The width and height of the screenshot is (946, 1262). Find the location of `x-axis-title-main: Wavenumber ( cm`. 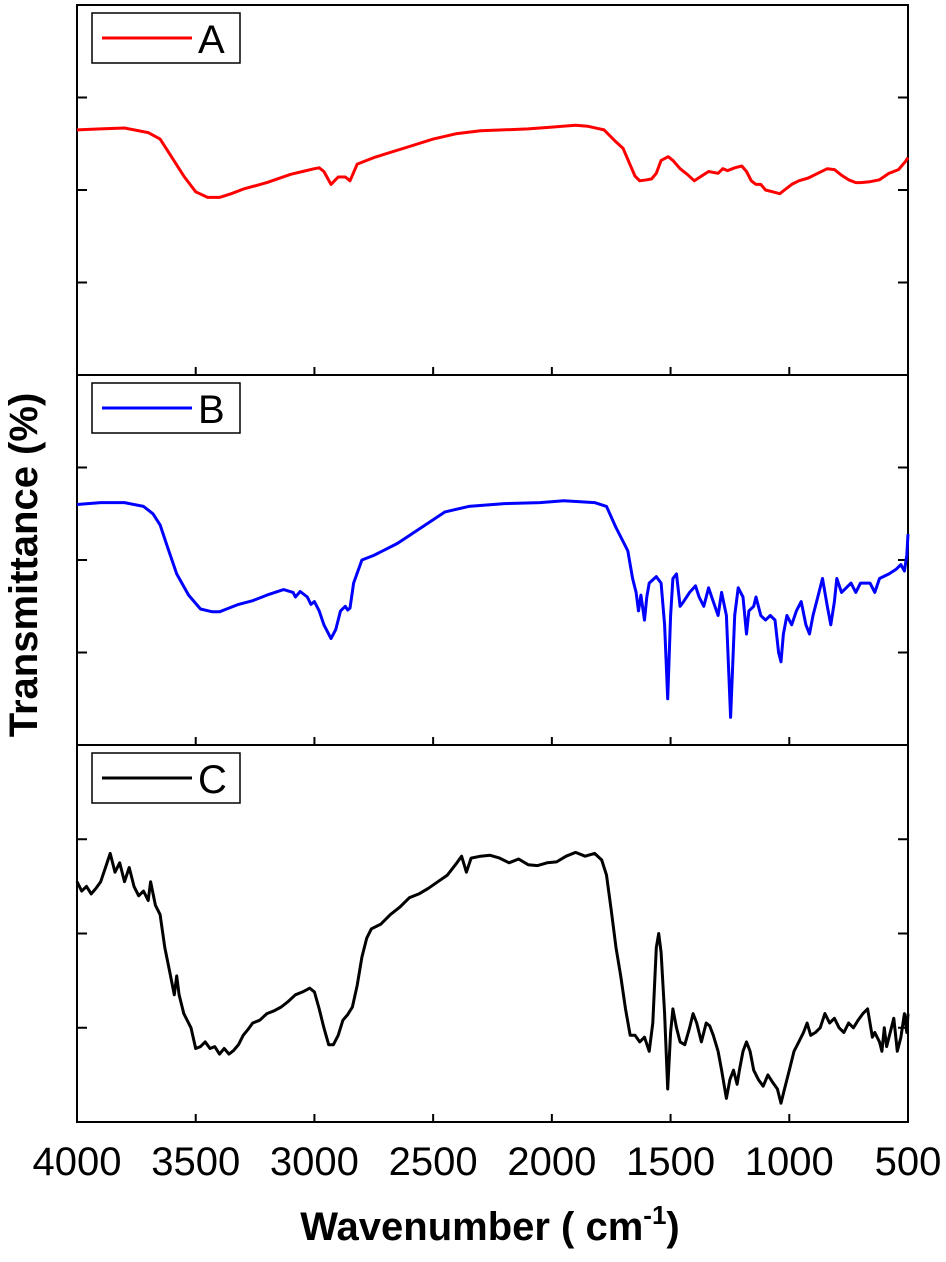

x-axis-title-main: Wavenumber ( cm is located at coordinates (471, 1227).